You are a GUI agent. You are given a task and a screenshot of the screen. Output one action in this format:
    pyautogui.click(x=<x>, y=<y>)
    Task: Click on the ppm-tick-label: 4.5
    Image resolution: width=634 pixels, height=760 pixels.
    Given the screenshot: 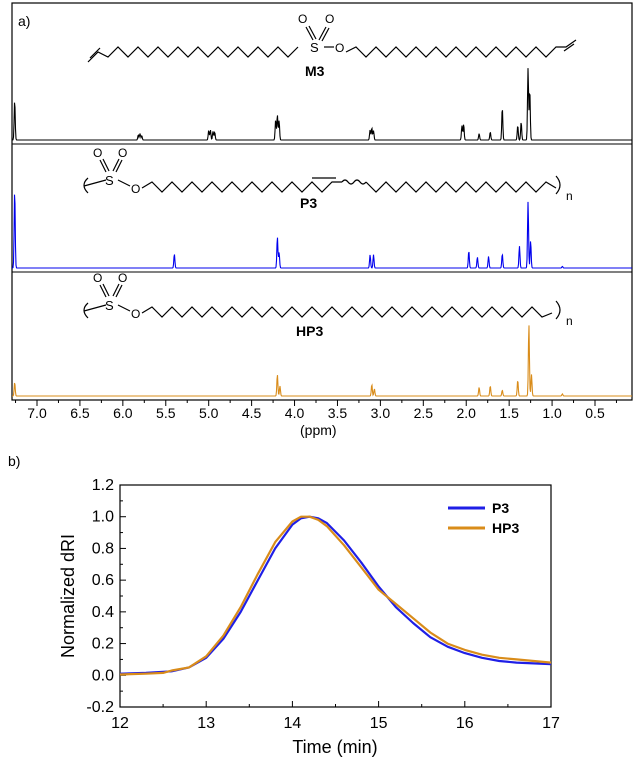 What is the action you would take?
    pyautogui.click(x=252, y=413)
    